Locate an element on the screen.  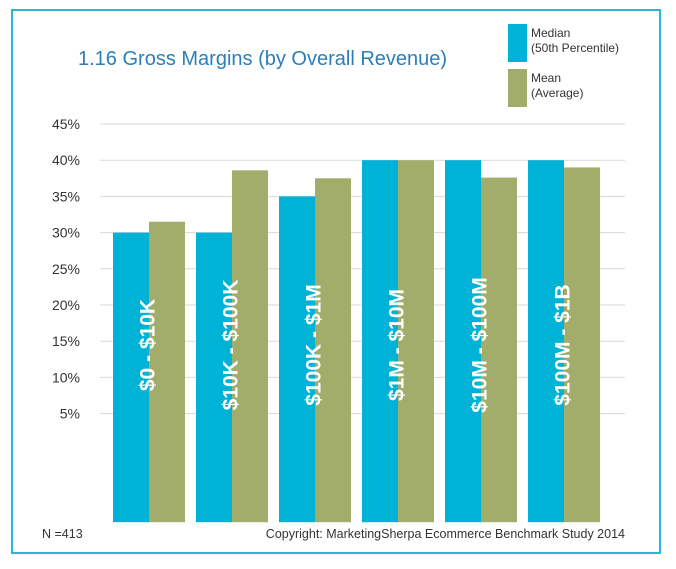
legend-label-mean-line1: Mean is located at coordinates (546, 78).